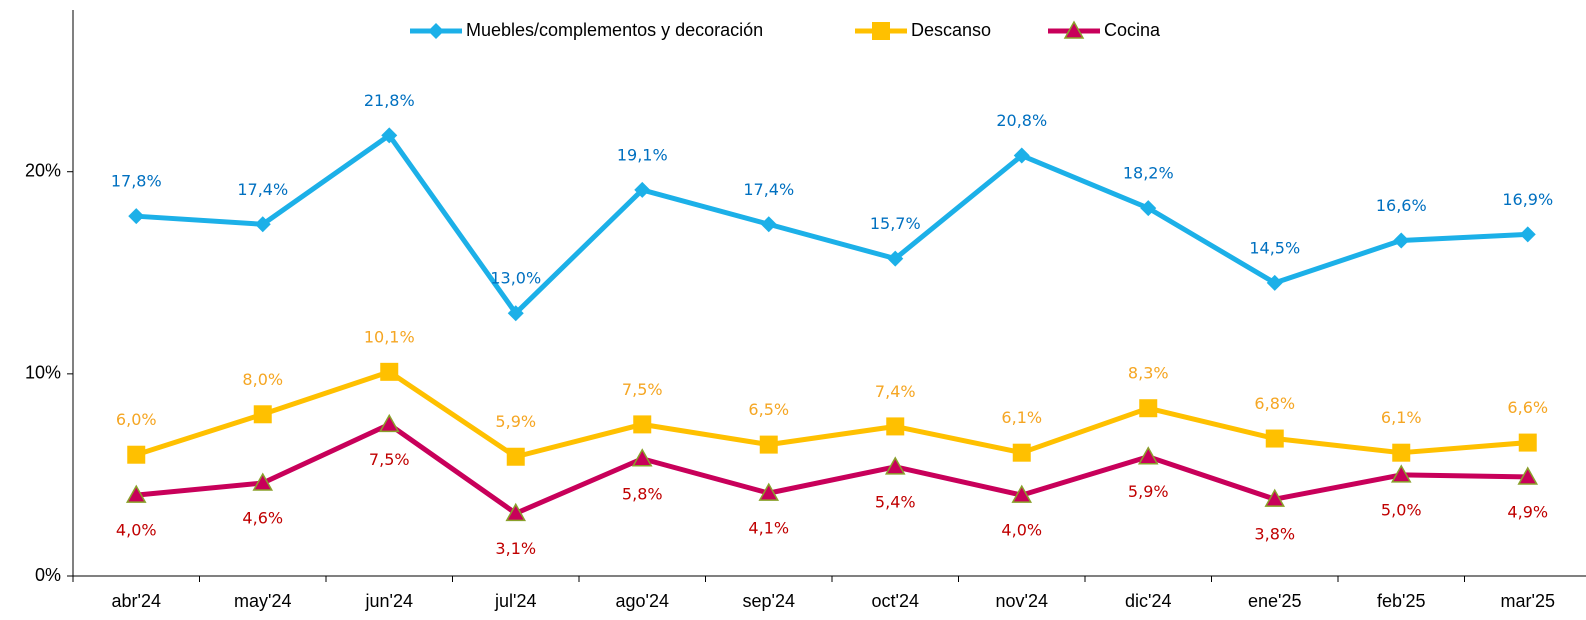  What do you see at coordinates (1401, 205) in the screenshot?
I see `data-label: 16,6%` at bounding box center [1401, 205].